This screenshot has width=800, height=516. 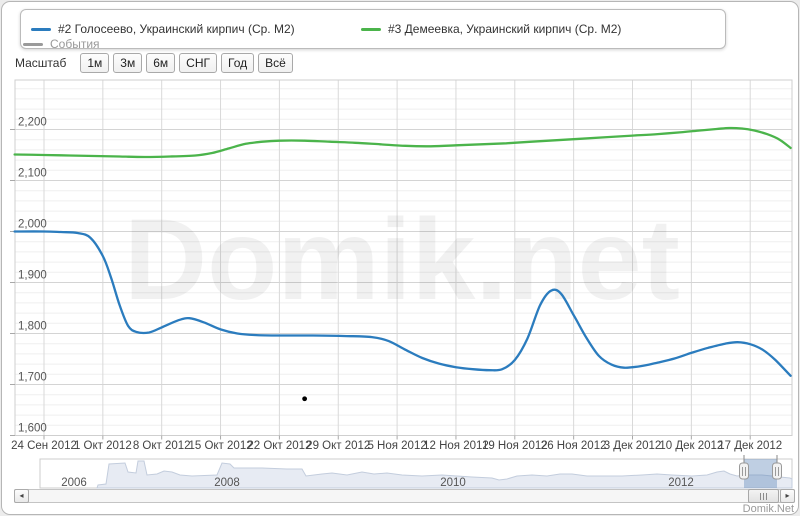 I want to click on y-axis-label: 2,200, so click(x=32, y=123).